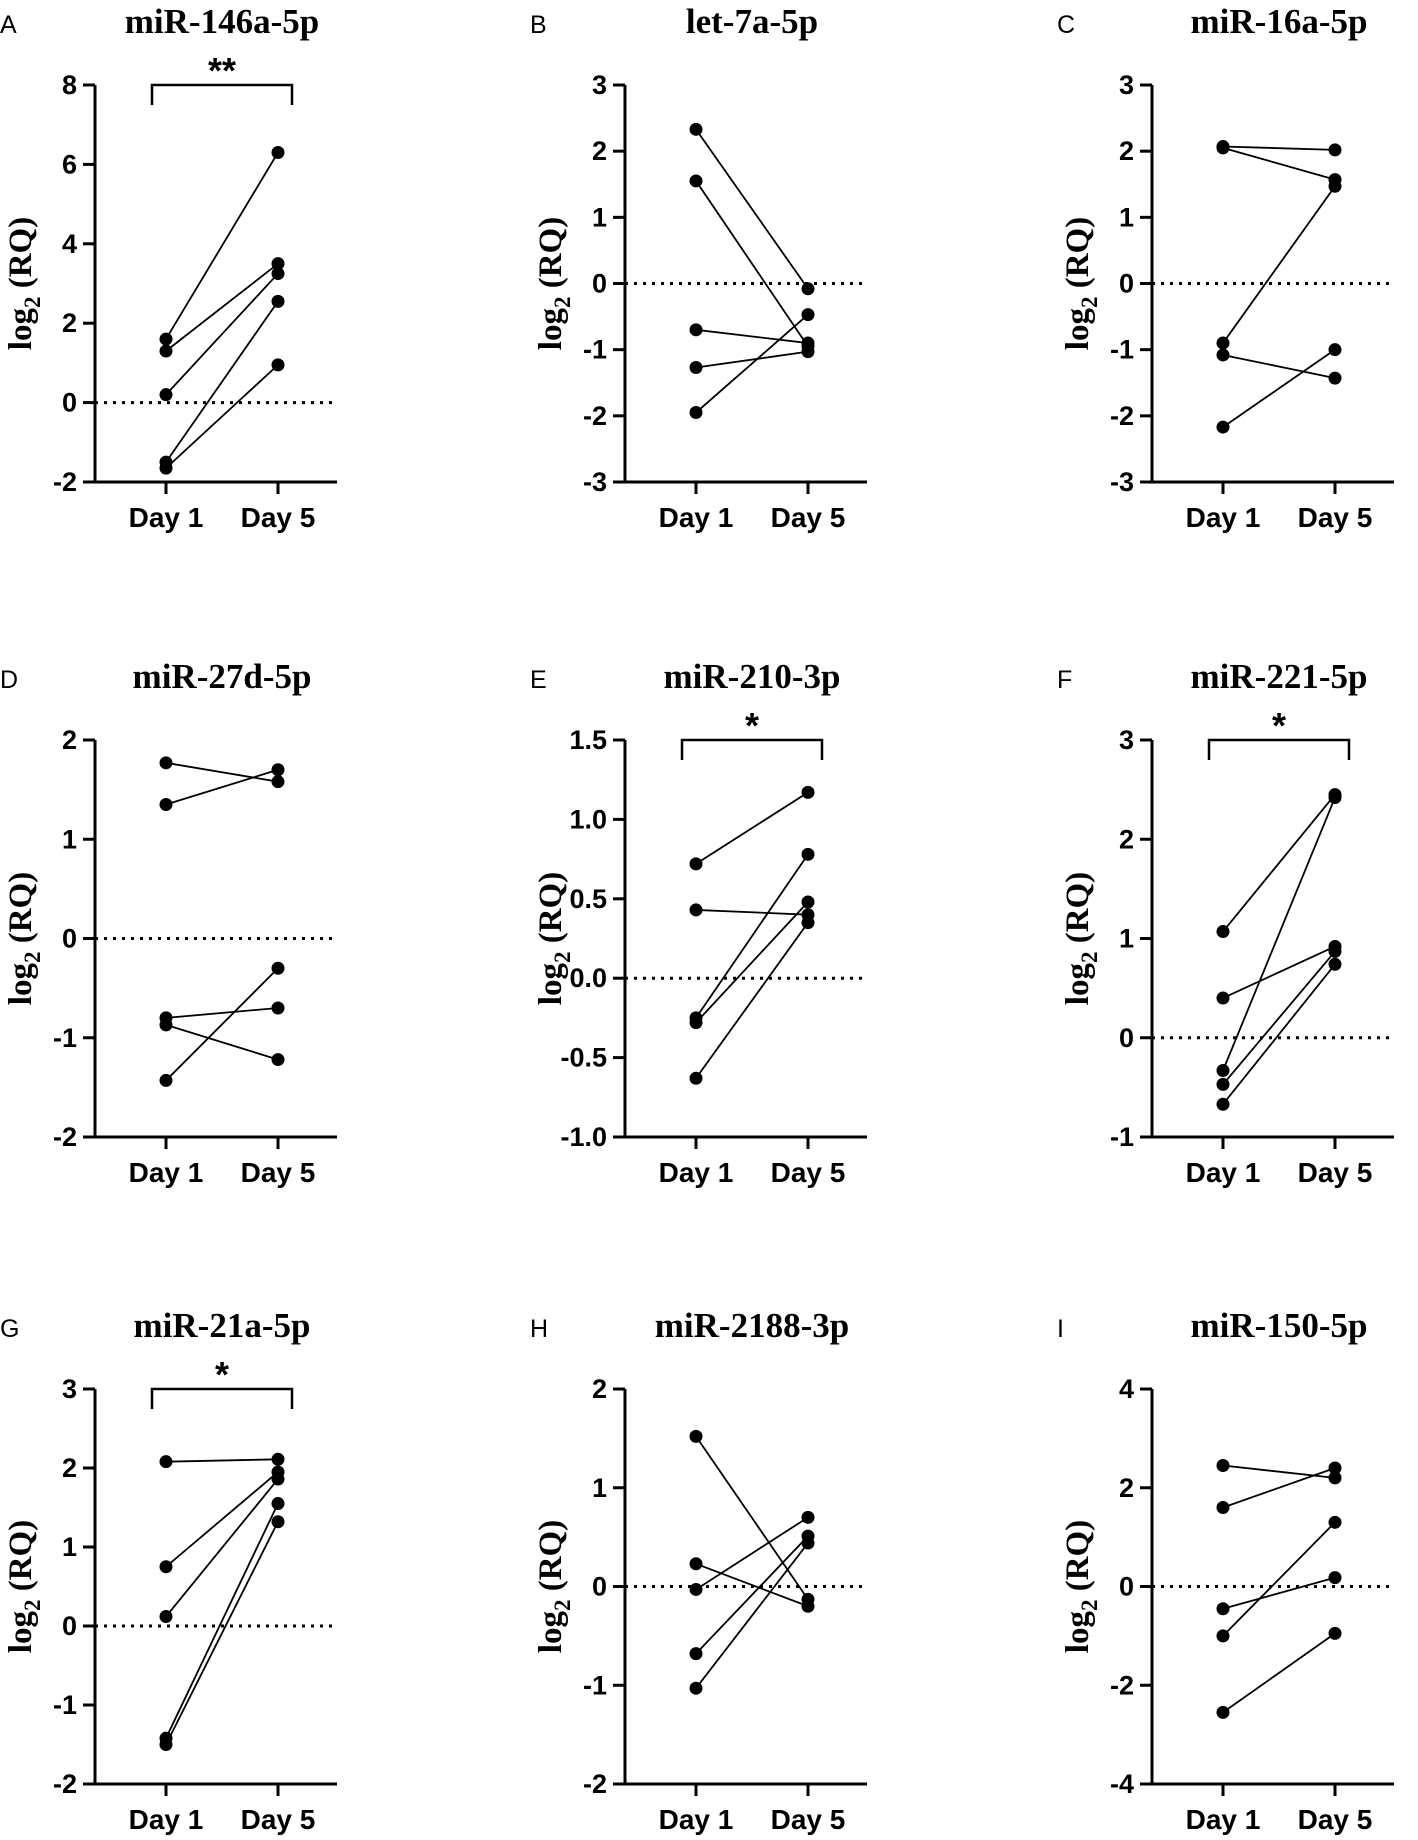 The width and height of the screenshot is (1418, 1840). What do you see at coordinates (1279, 21) in the screenshot?
I see `chart-2-title: miR-16a-5p` at bounding box center [1279, 21].